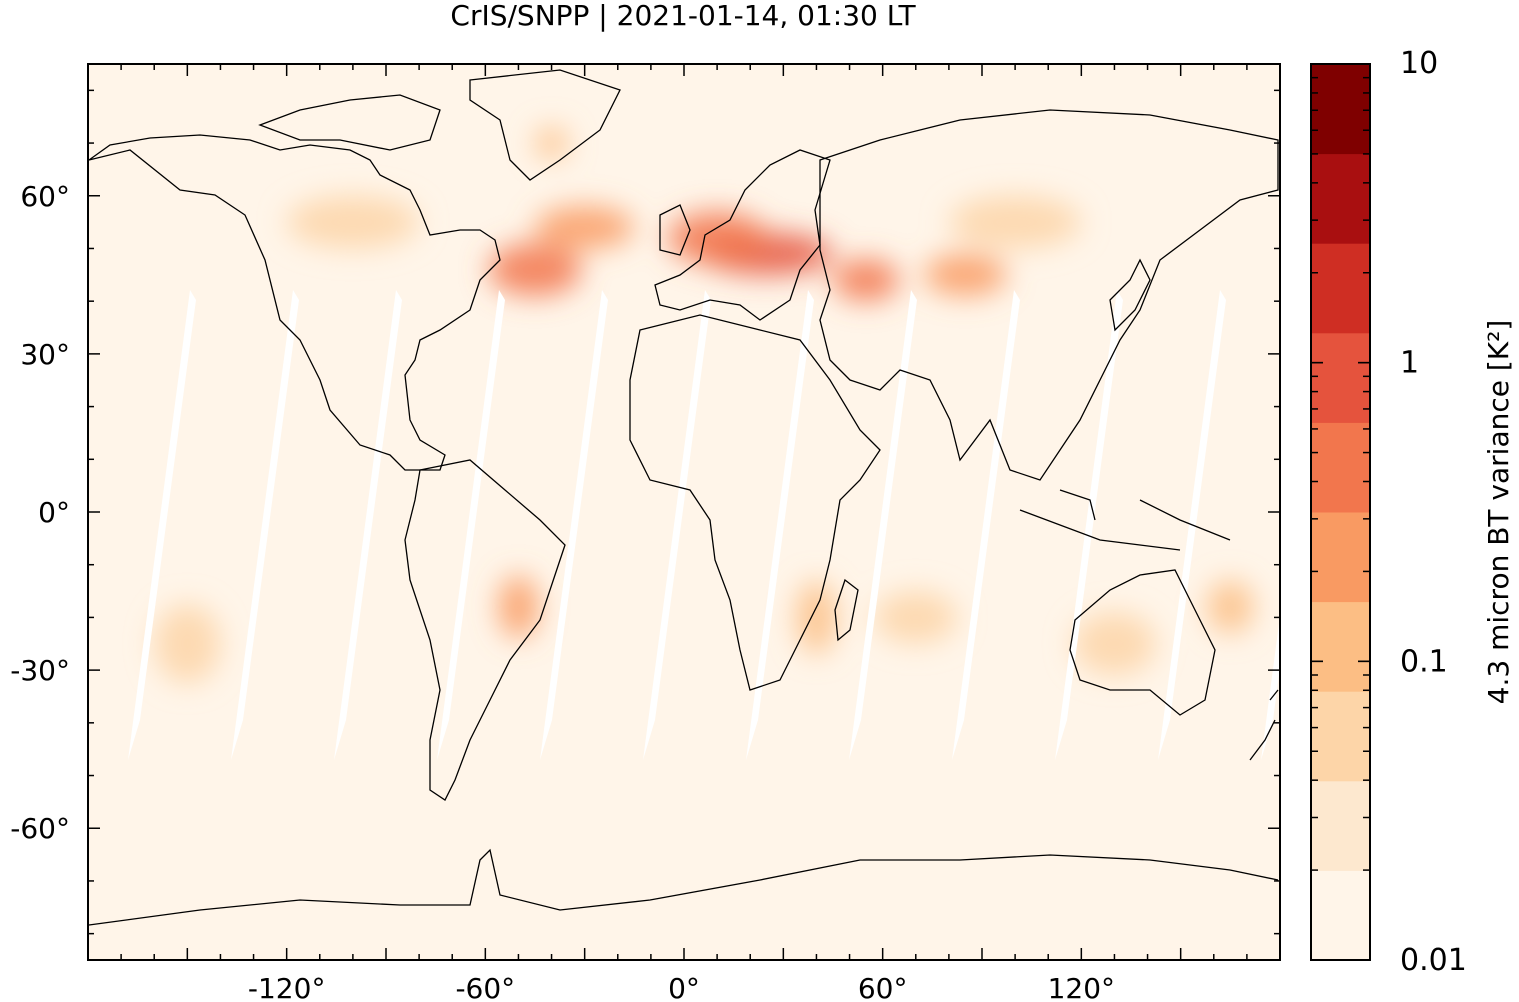 This screenshot has width=1519, height=1002. What do you see at coordinates (287, 987) in the screenshot?
I see `lon-tick-label: -120°` at bounding box center [287, 987].